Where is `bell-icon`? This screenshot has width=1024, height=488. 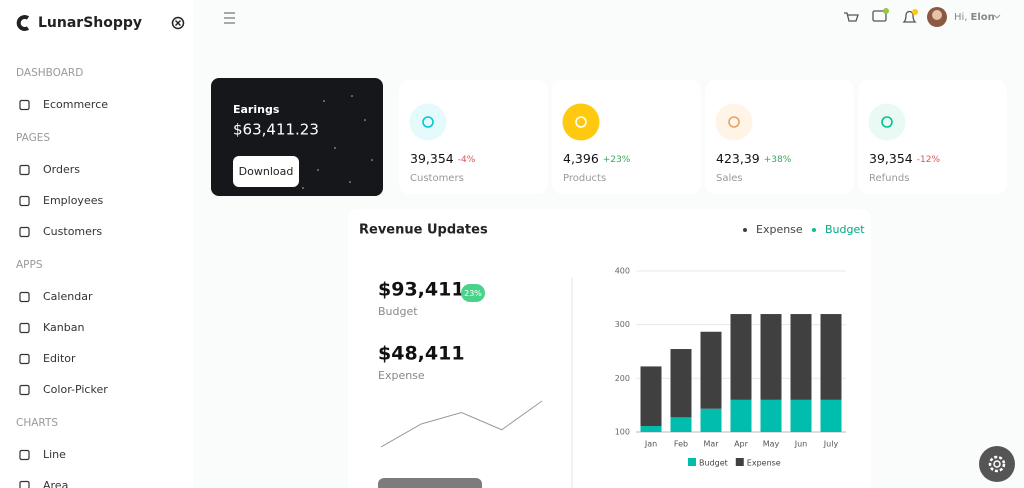 bell-icon is located at coordinates (909, 16).